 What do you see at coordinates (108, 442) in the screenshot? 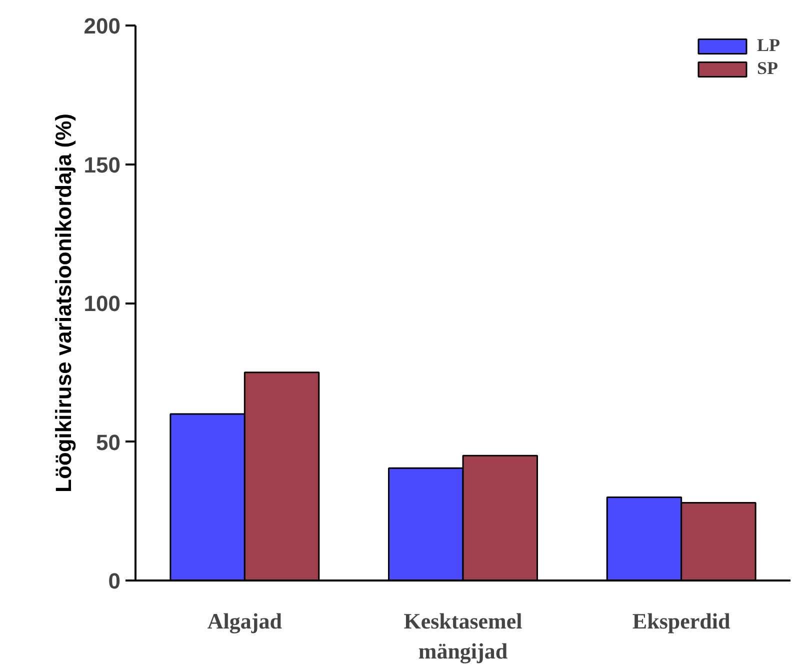
I see `y-tick-label: 50` at bounding box center [108, 442].